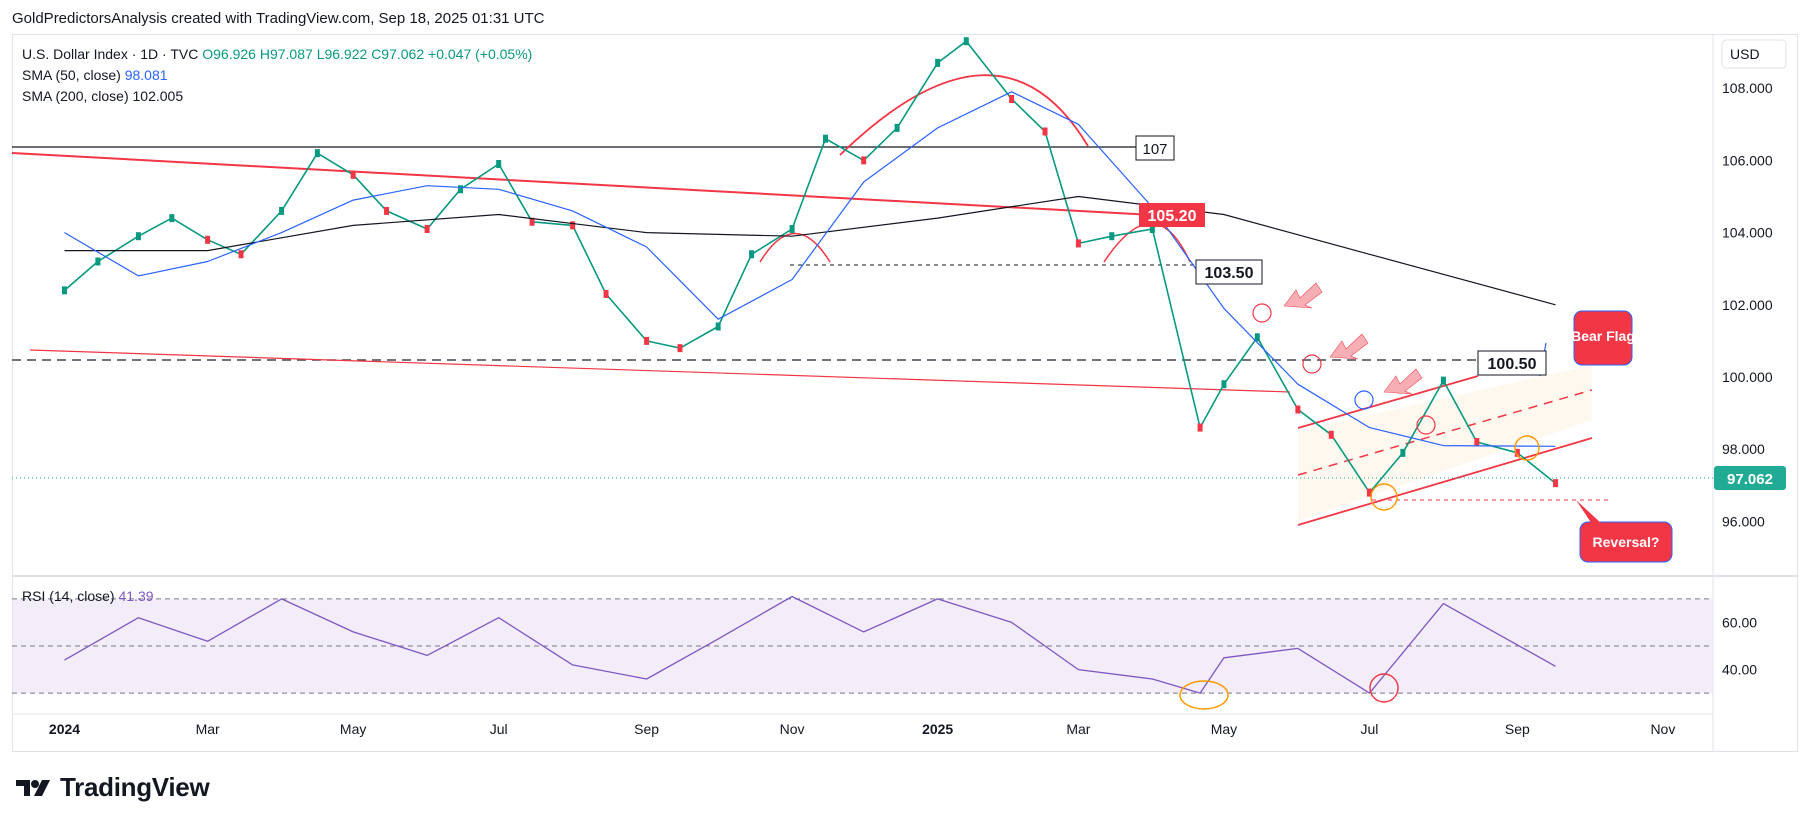 Image resolution: width=1814 pixels, height=824 pixels. I want to click on currency-button, so click(1754, 54).